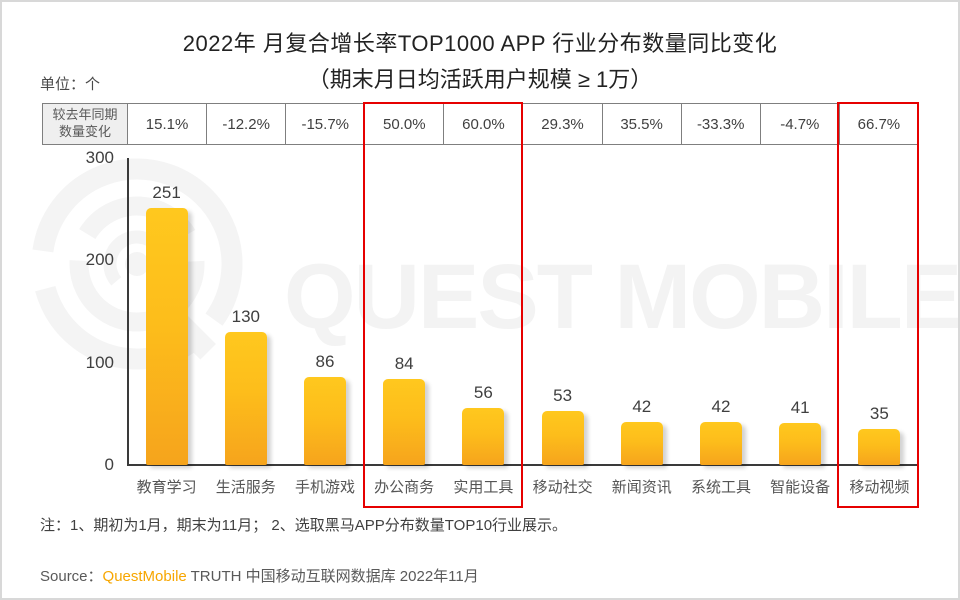  I want to click on unit-label: 单位：个, so click(70, 84).